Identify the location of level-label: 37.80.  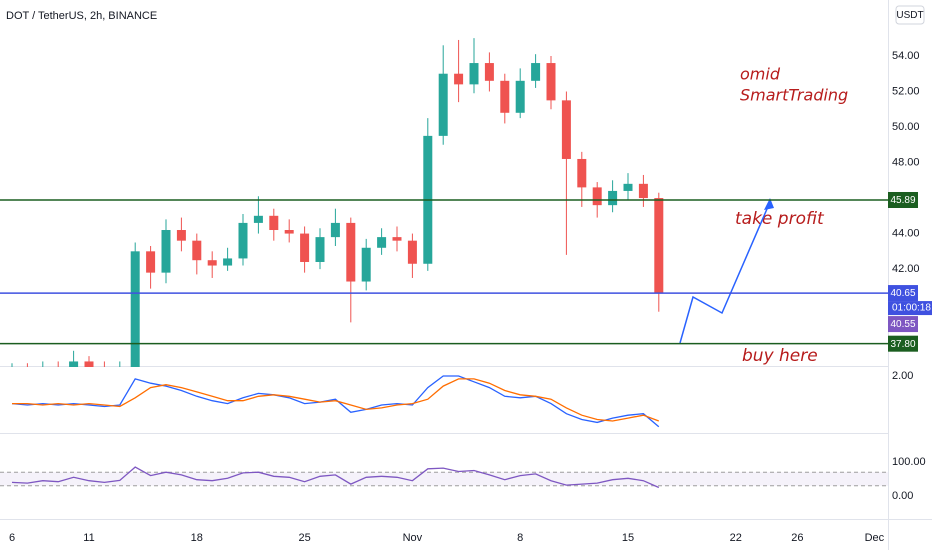
(902, 344).